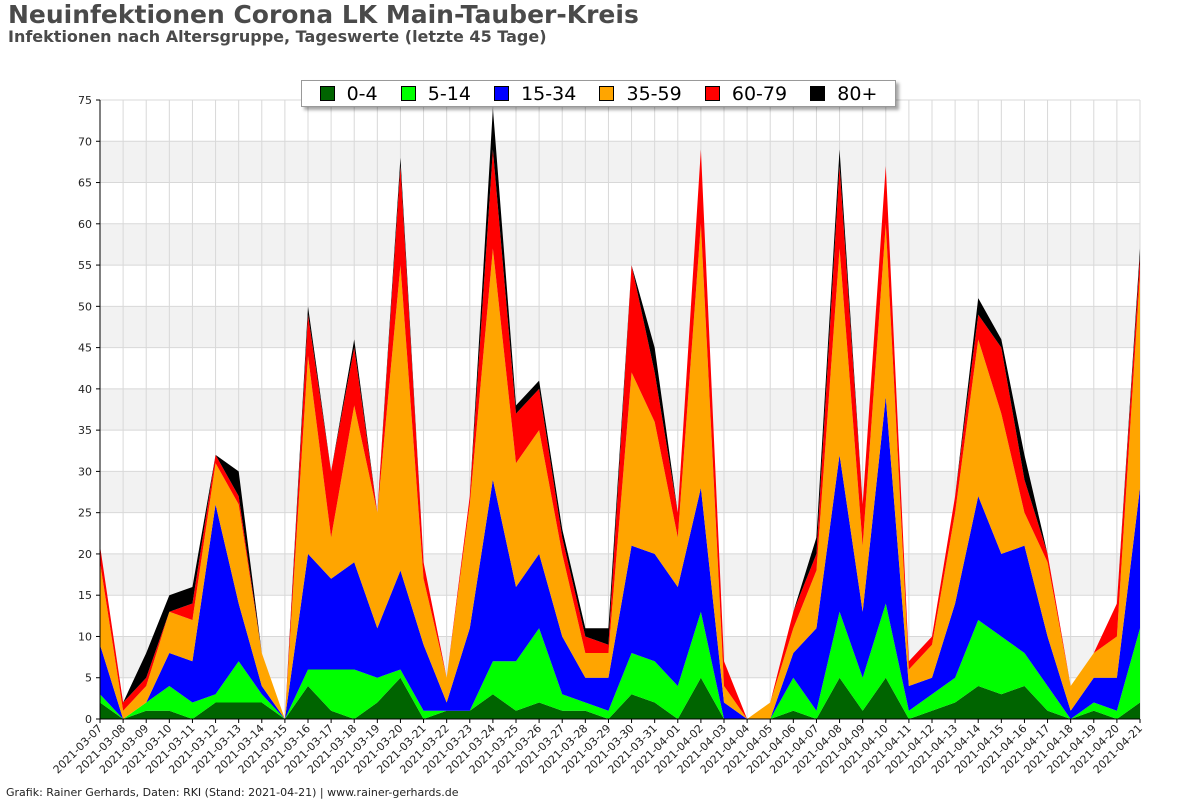 This screenshot has width=1200, height=800. Describe the element at coordinates (88, 678) in the screenshot. I see `y-tick-label: 5` at that location.